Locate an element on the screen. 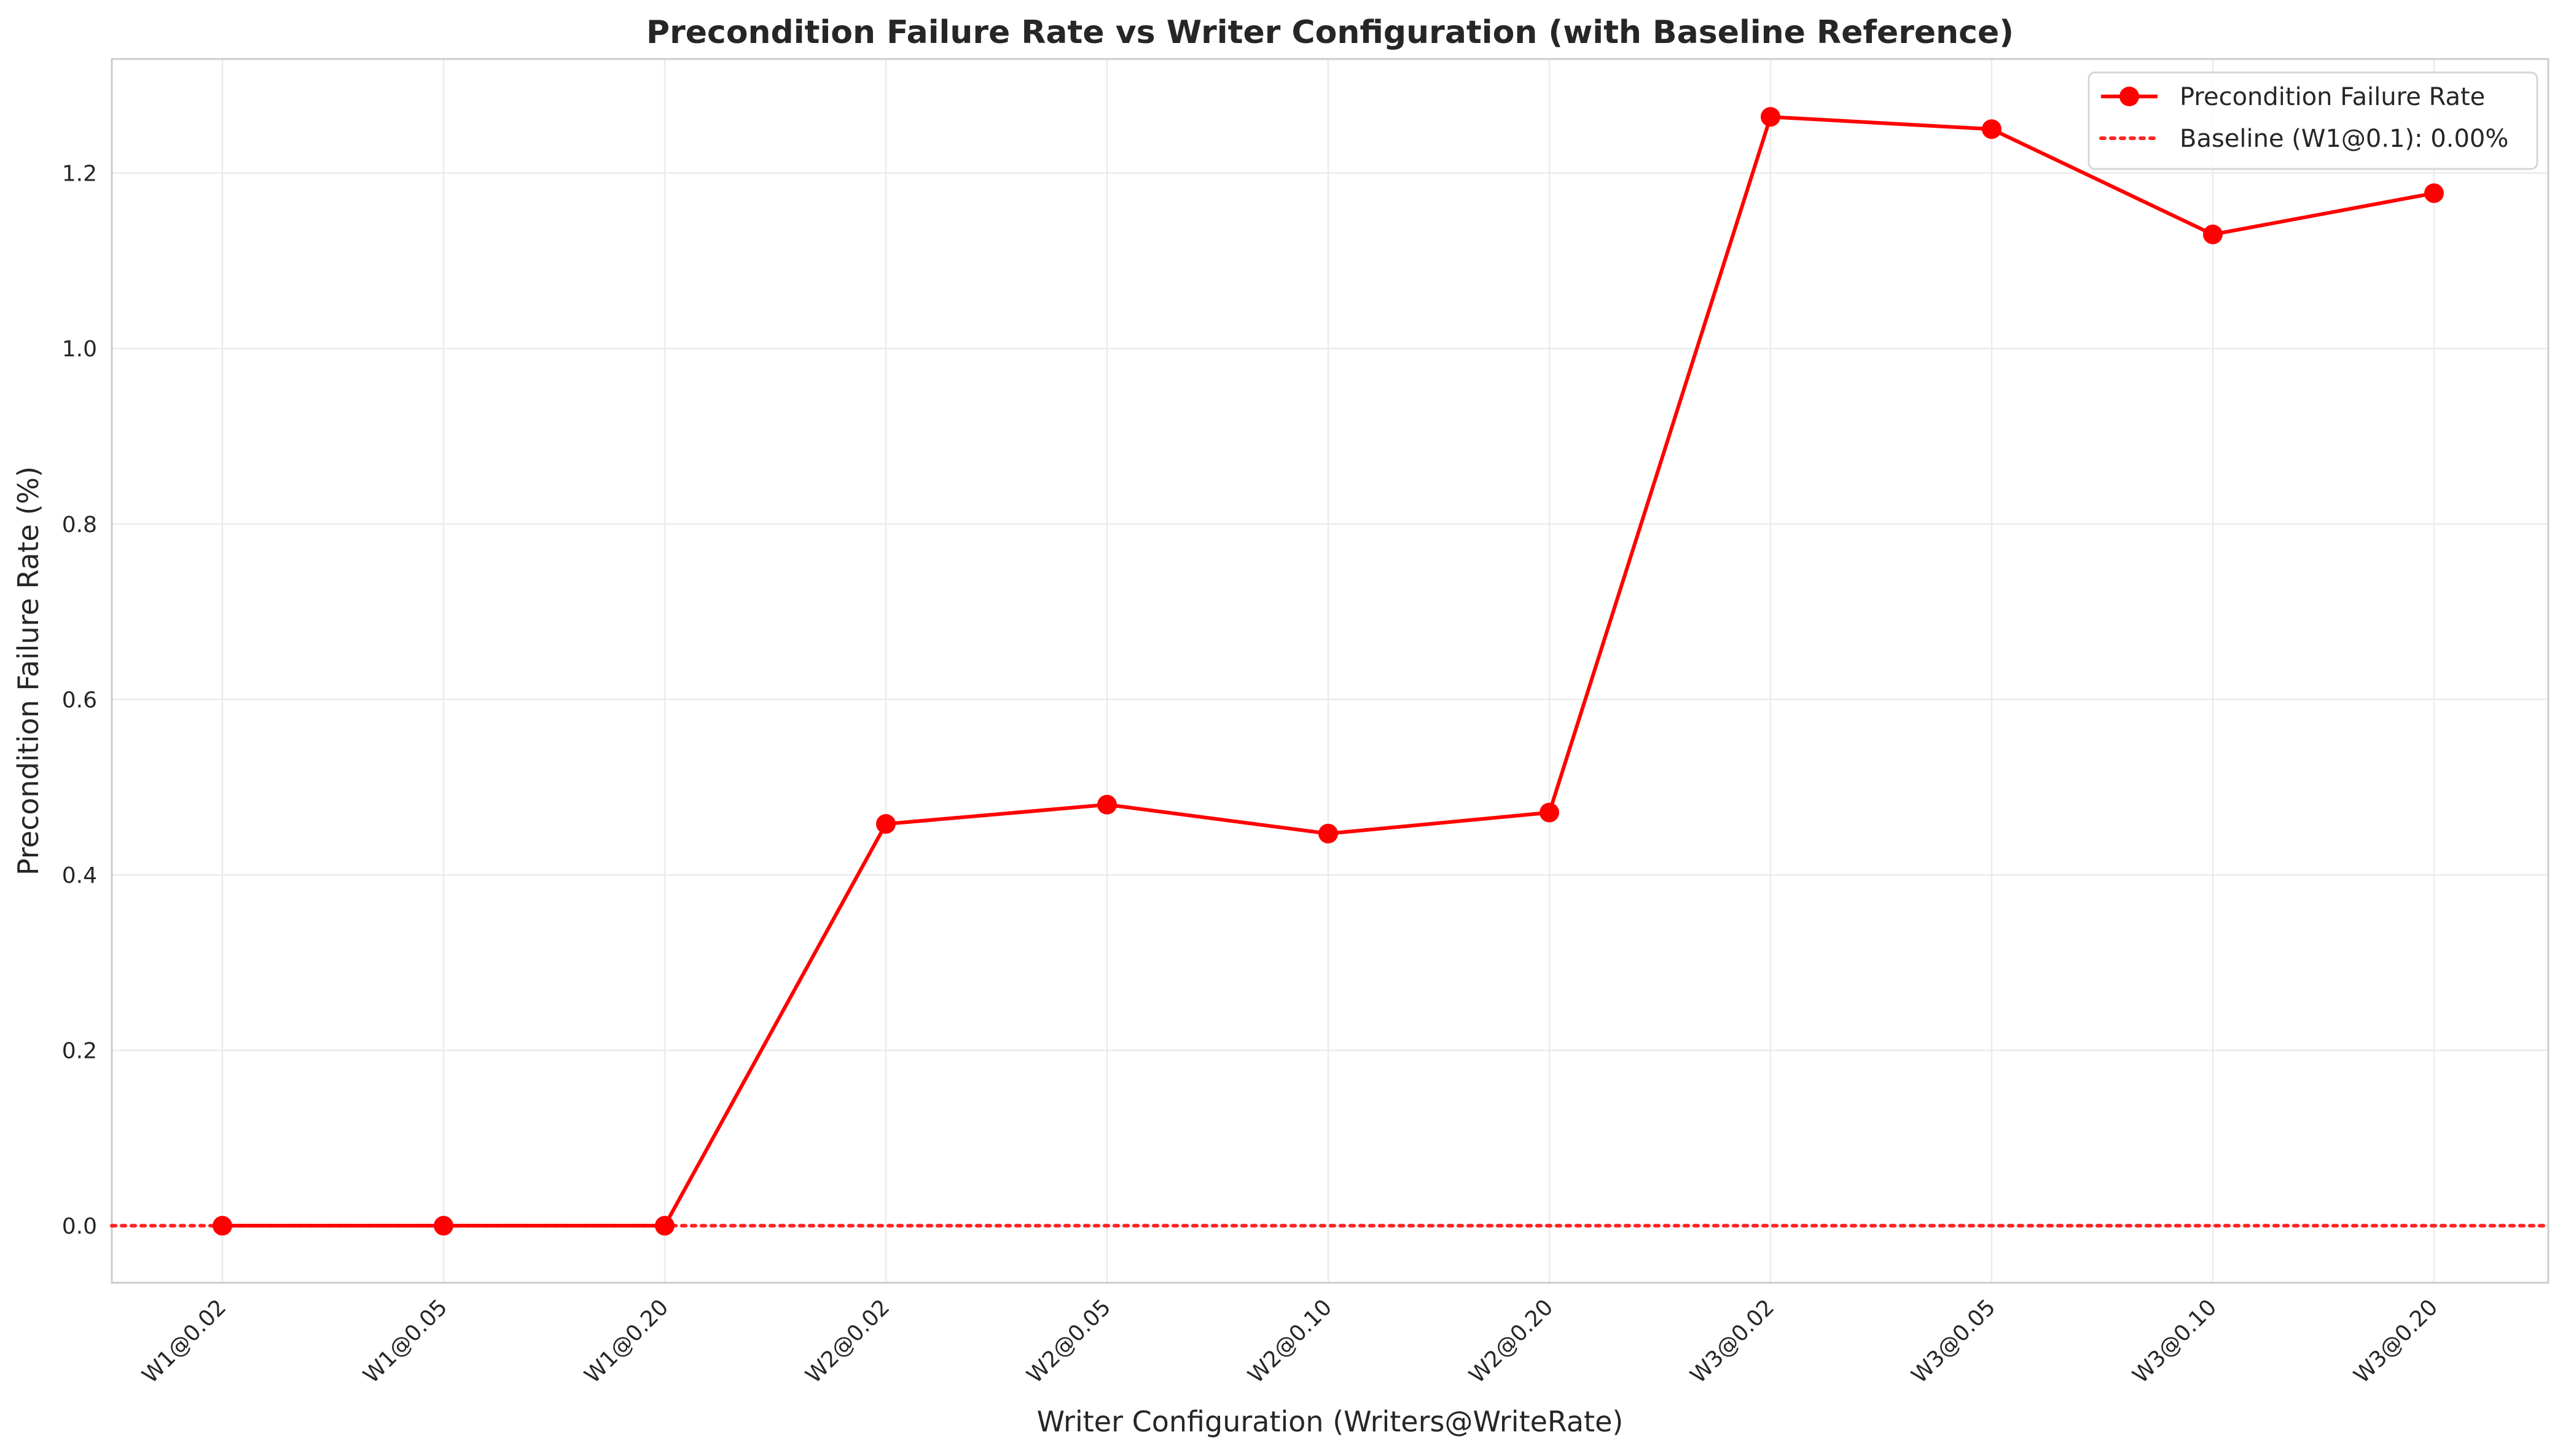 This screenshot has width=2563, height=1456. y-axis-label: Precondition Failure Rate (%) is located at coordinates (28, 670).